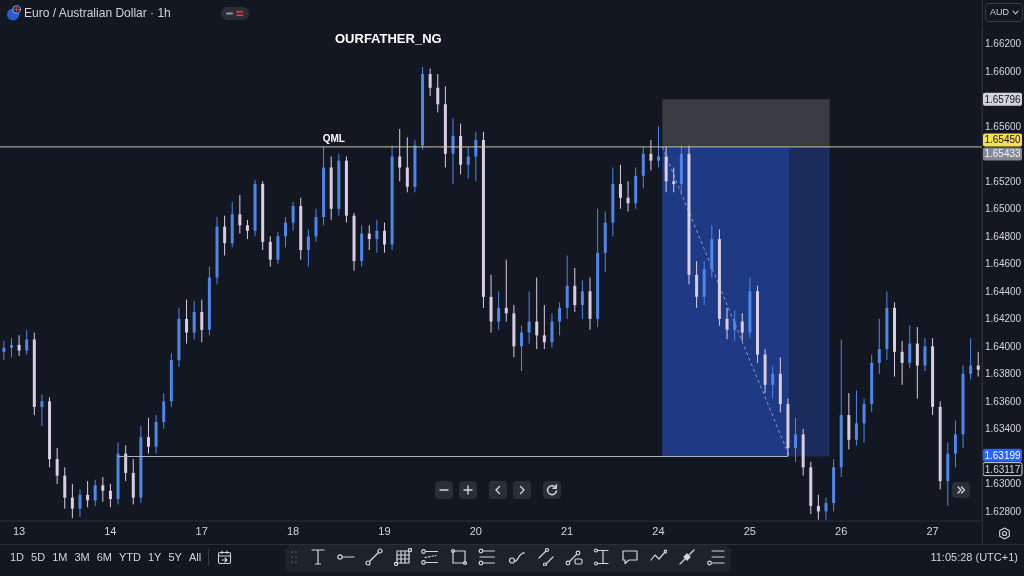 This screenshot has width=1024, height=576. I want to click on text: All, so click(195, 557).